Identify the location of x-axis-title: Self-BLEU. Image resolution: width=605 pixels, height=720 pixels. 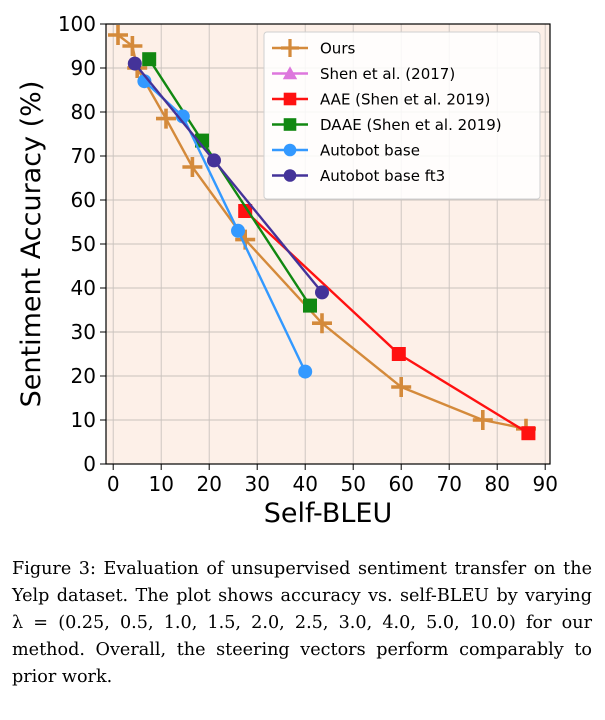
(328, 513).